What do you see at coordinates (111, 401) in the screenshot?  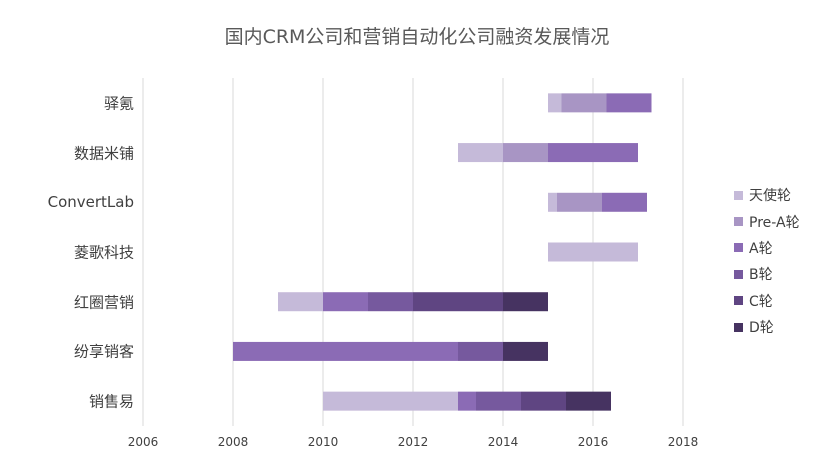 I see `y-category-label: 销售易` at bounding box center [111, 401].